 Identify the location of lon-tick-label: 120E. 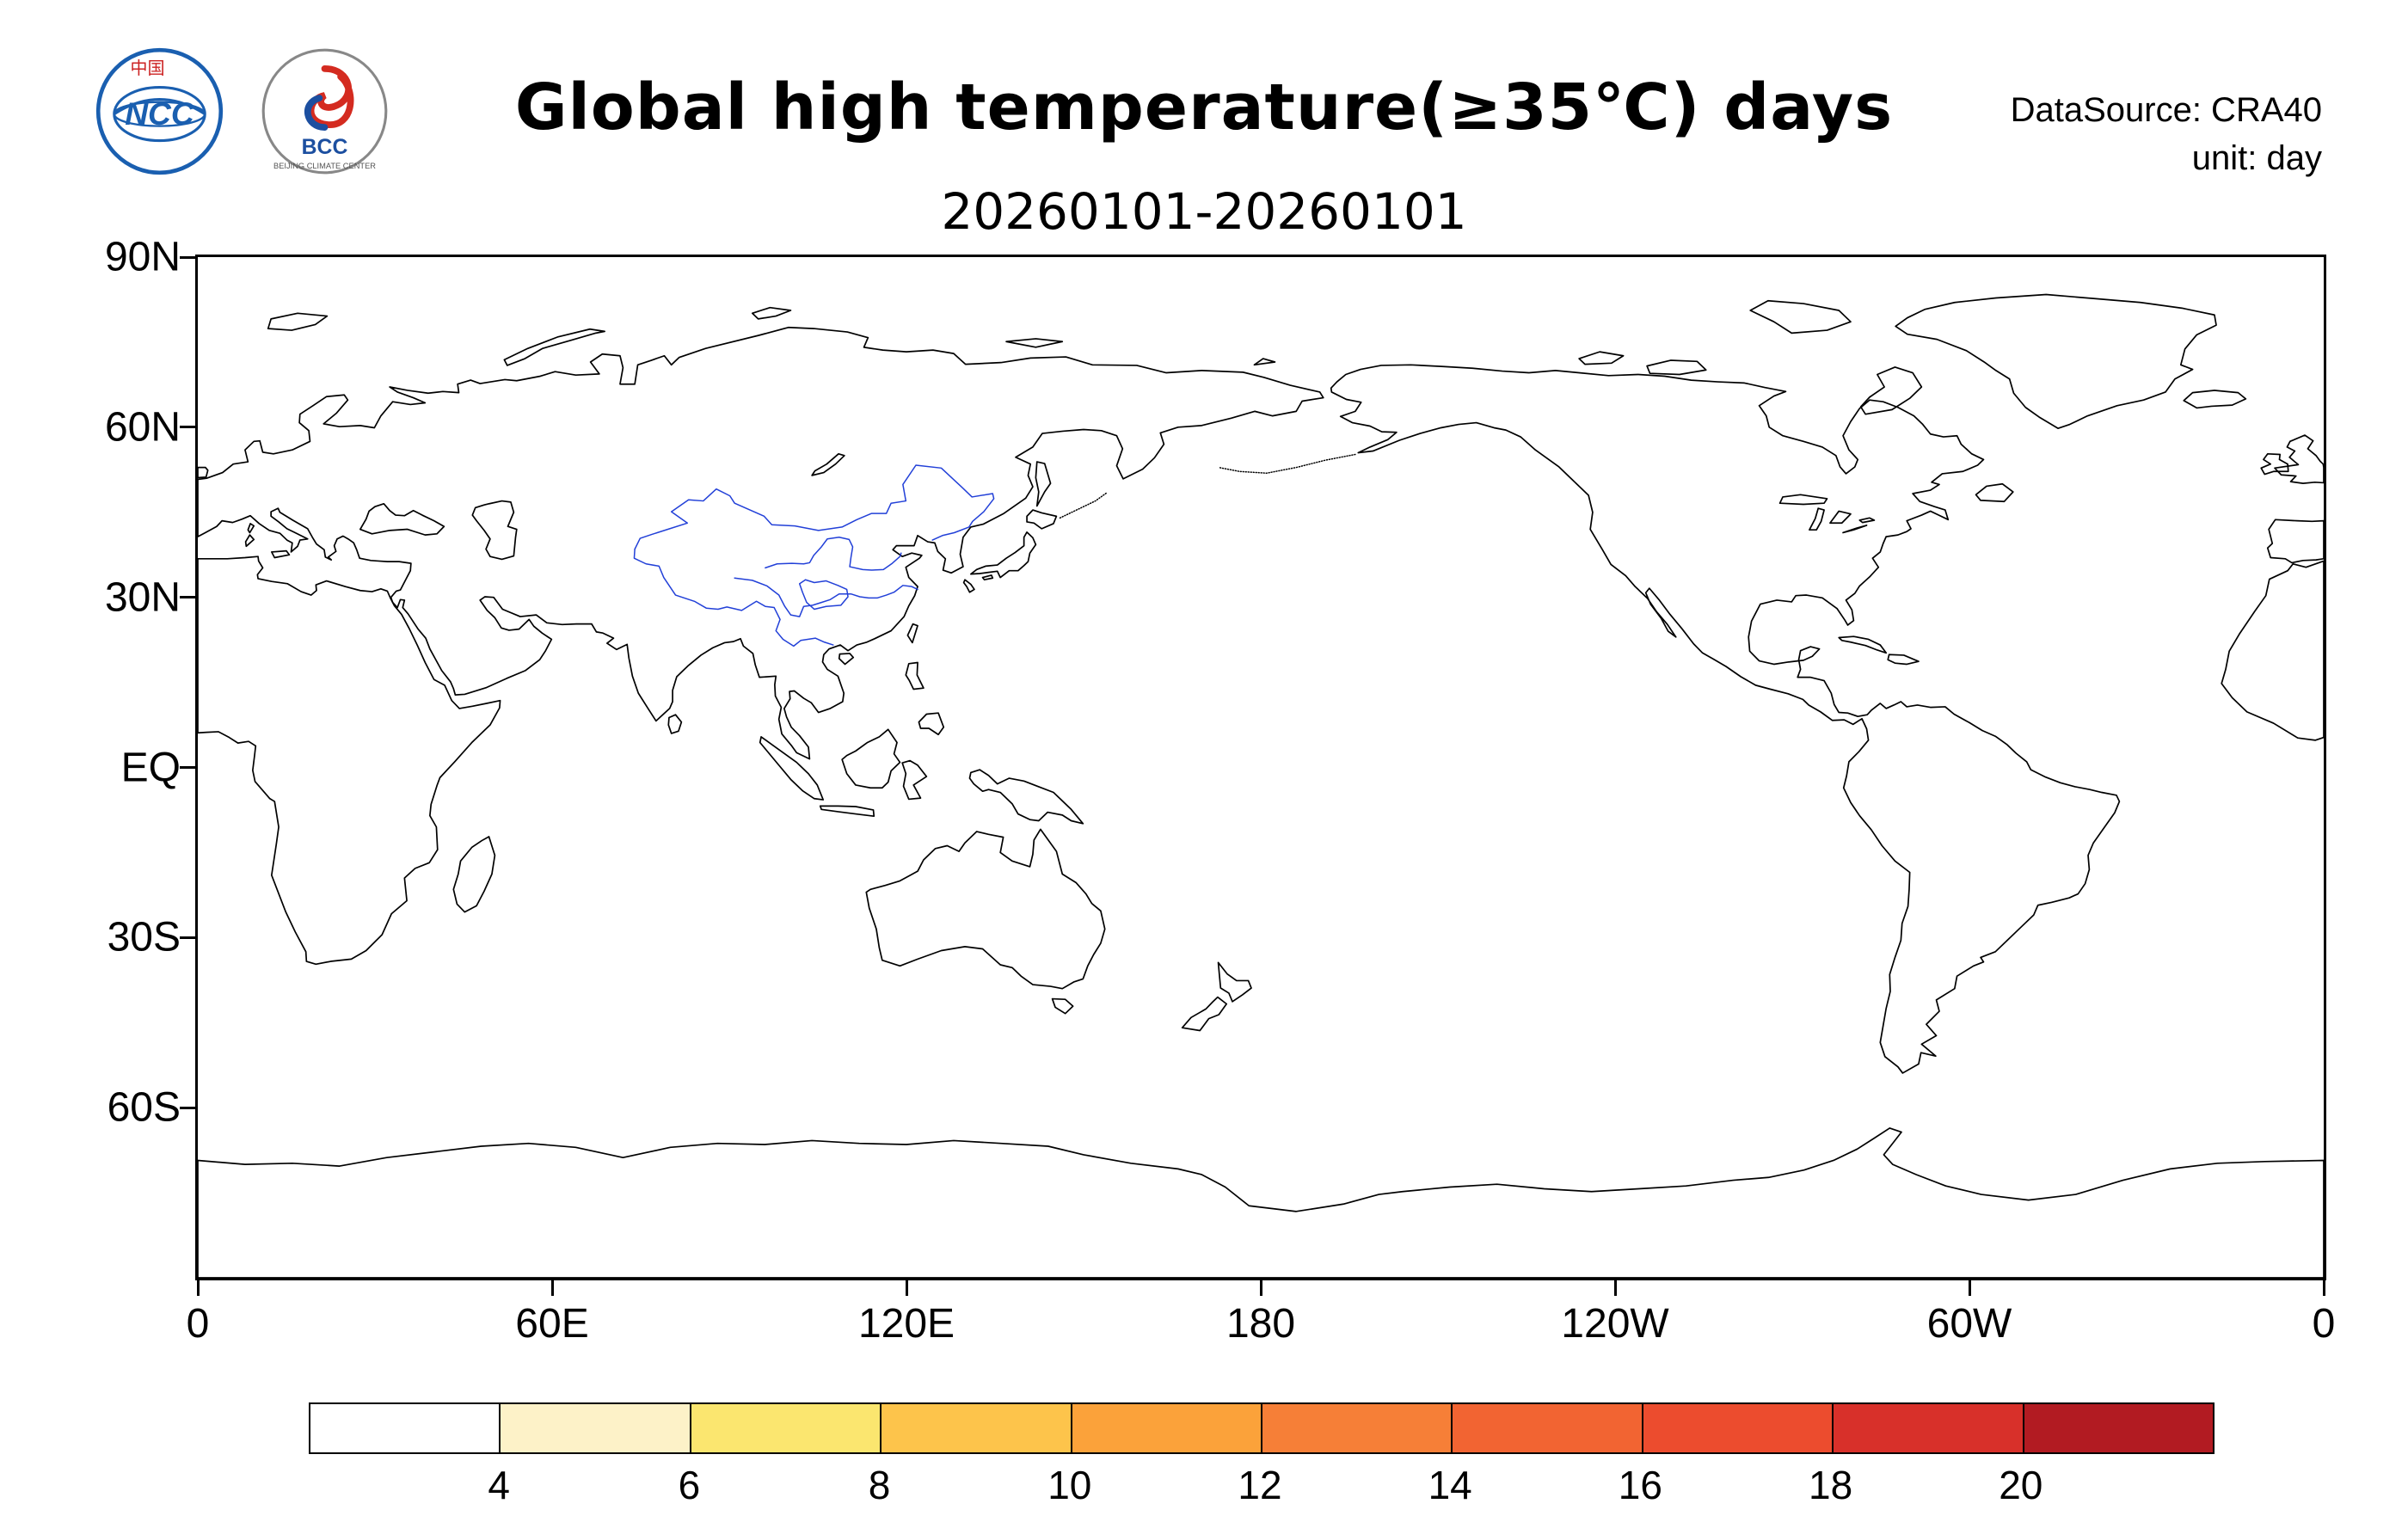
(906, 1324).